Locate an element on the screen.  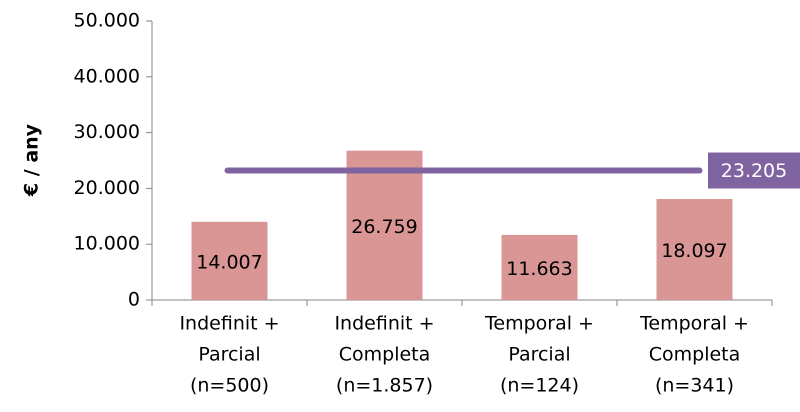
data-label: 11.663 is located at coordinates (539, 269).